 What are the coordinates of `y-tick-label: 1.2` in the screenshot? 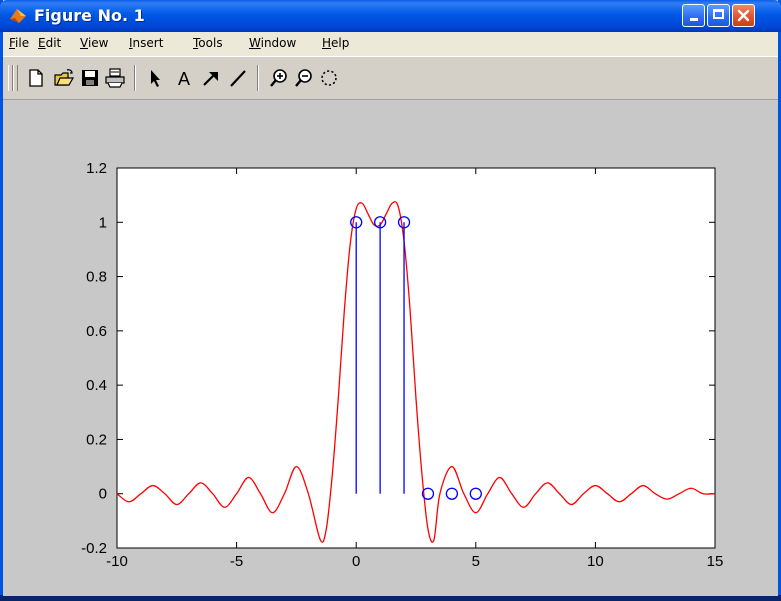 It's located at (96, 168).